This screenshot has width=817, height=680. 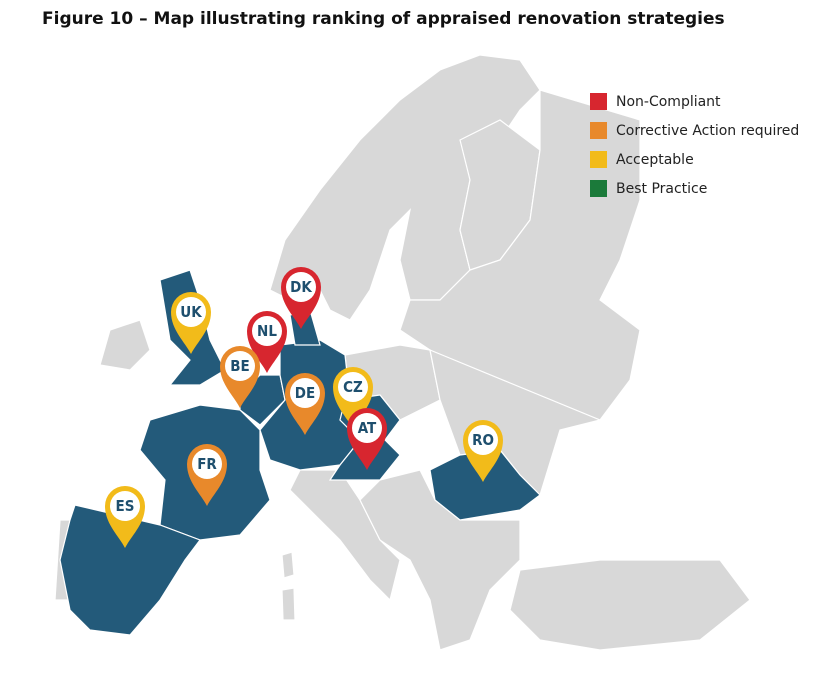 I want to click on pin-label: DE, so click(x=305, y=393).